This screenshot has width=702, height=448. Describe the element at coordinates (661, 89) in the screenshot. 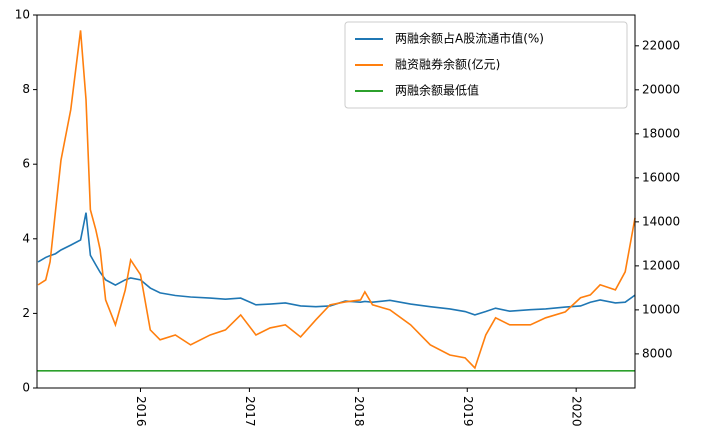

I see `y2-tick-label: 20000` at that location.